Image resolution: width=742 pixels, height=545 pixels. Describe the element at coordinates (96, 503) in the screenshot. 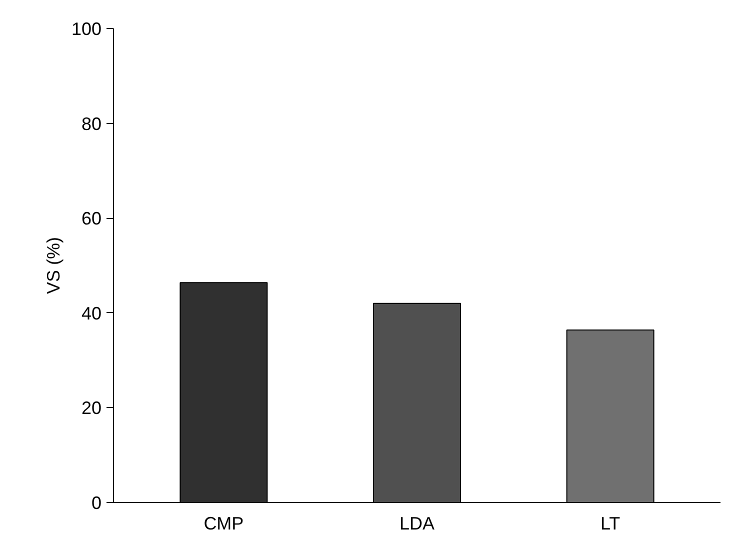

I see `y-tick-label: 0` at that location.